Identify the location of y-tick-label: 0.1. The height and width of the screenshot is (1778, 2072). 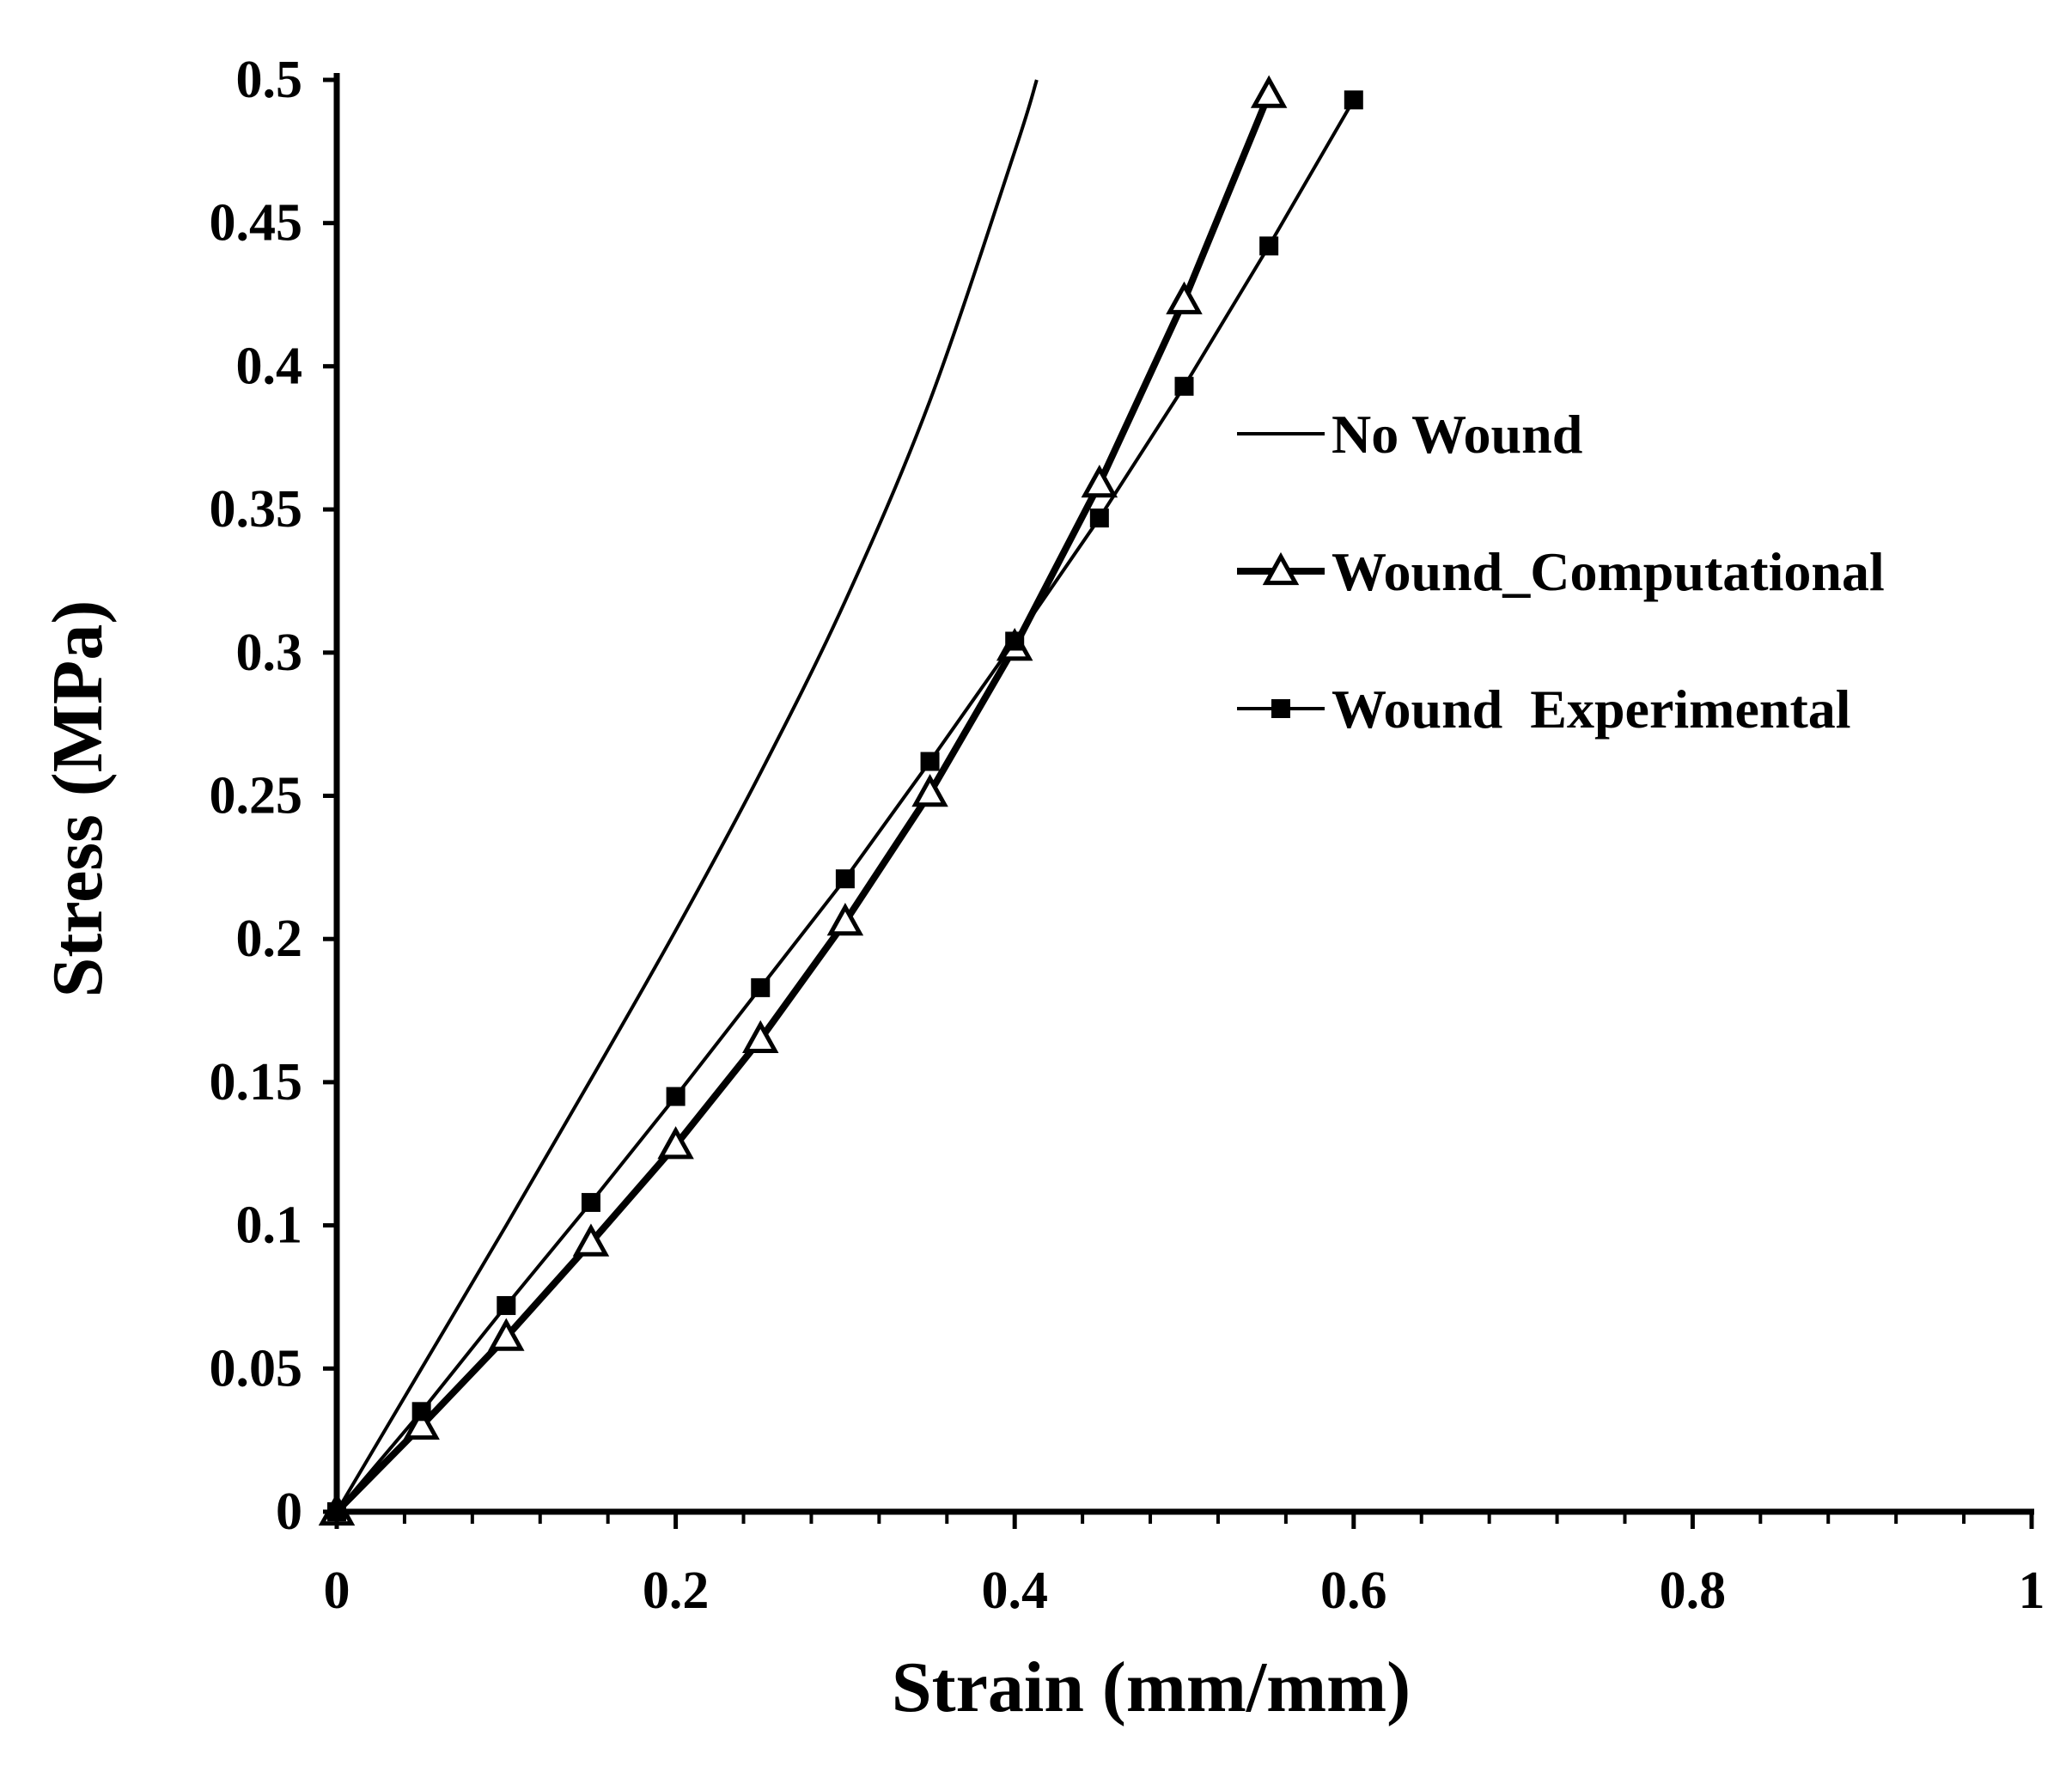
(269, 1225).